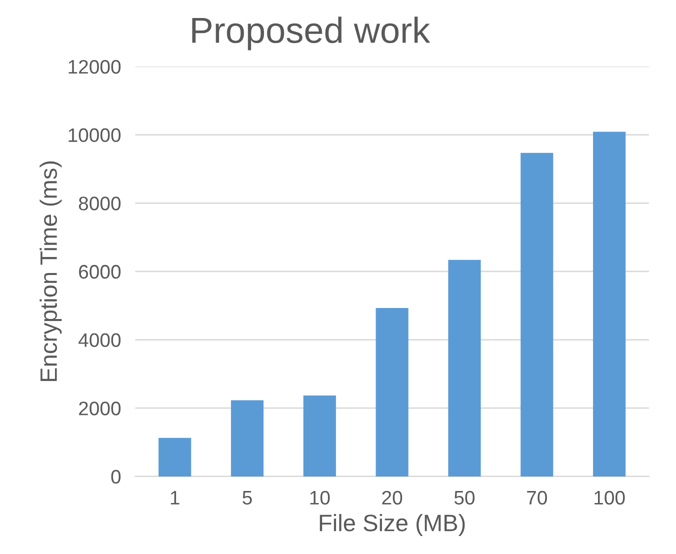 This screenshot has width=676, height=554. I want to click on x-tick-label: 70, so click(537, 497).